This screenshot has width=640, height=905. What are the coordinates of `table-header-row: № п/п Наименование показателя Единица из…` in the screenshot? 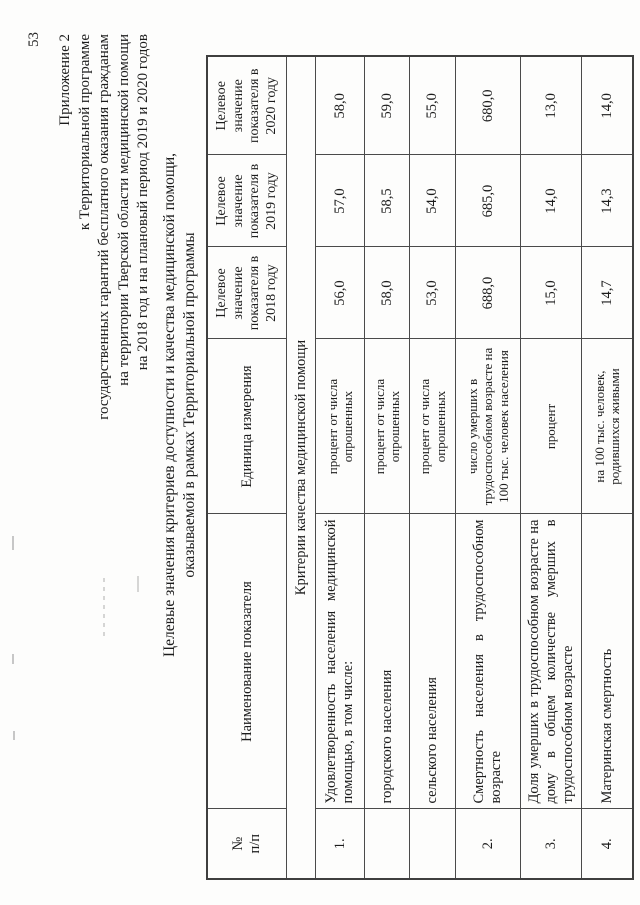 It's located at (247, 467).